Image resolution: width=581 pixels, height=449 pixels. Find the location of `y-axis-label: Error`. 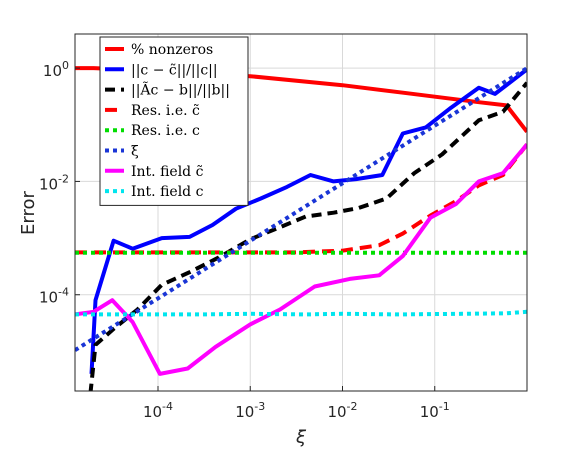

y-axis-label: Error is located at coordinates (28, 212).